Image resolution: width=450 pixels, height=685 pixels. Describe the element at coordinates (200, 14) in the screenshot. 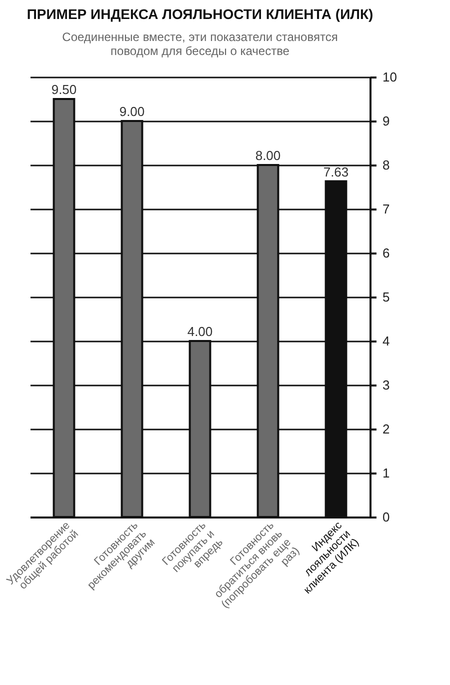

I see `chart-title: ПРИМЕР ИНДЕКСА ЛОЯЛЬНОСТИ КЛИЕНТА (ИЛК)` at that location.